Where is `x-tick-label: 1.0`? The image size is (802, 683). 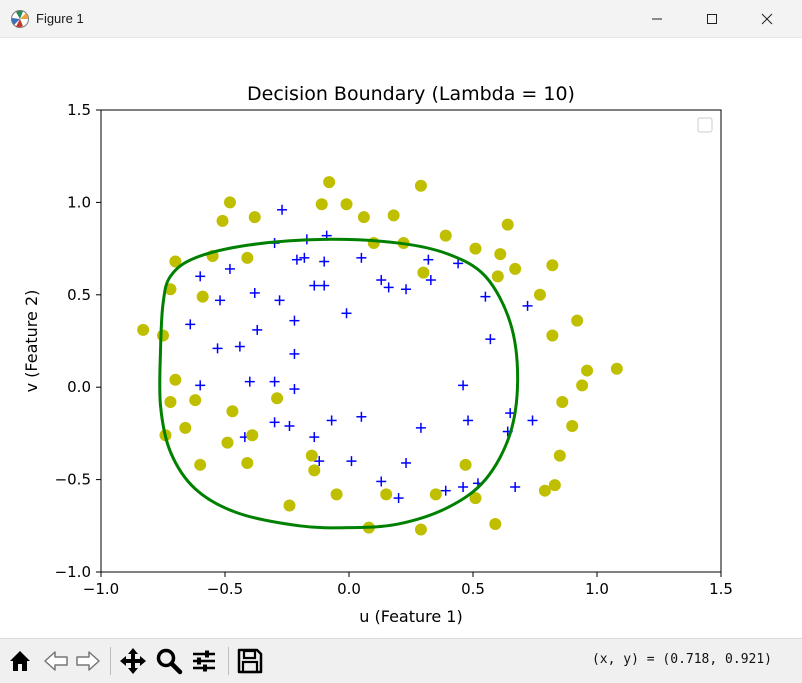 x-tick-label: 1.0 is located at coordinates (597, 589).